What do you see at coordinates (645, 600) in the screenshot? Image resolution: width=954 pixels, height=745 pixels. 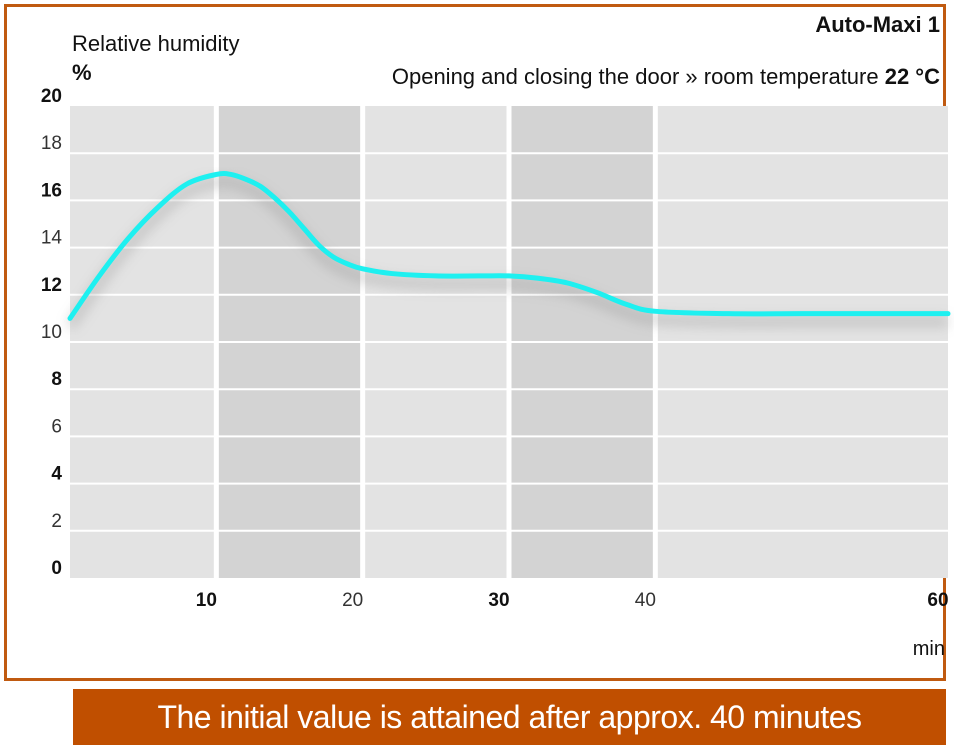 I see `x-tick-label: 40` at bounding box center [645, 600].